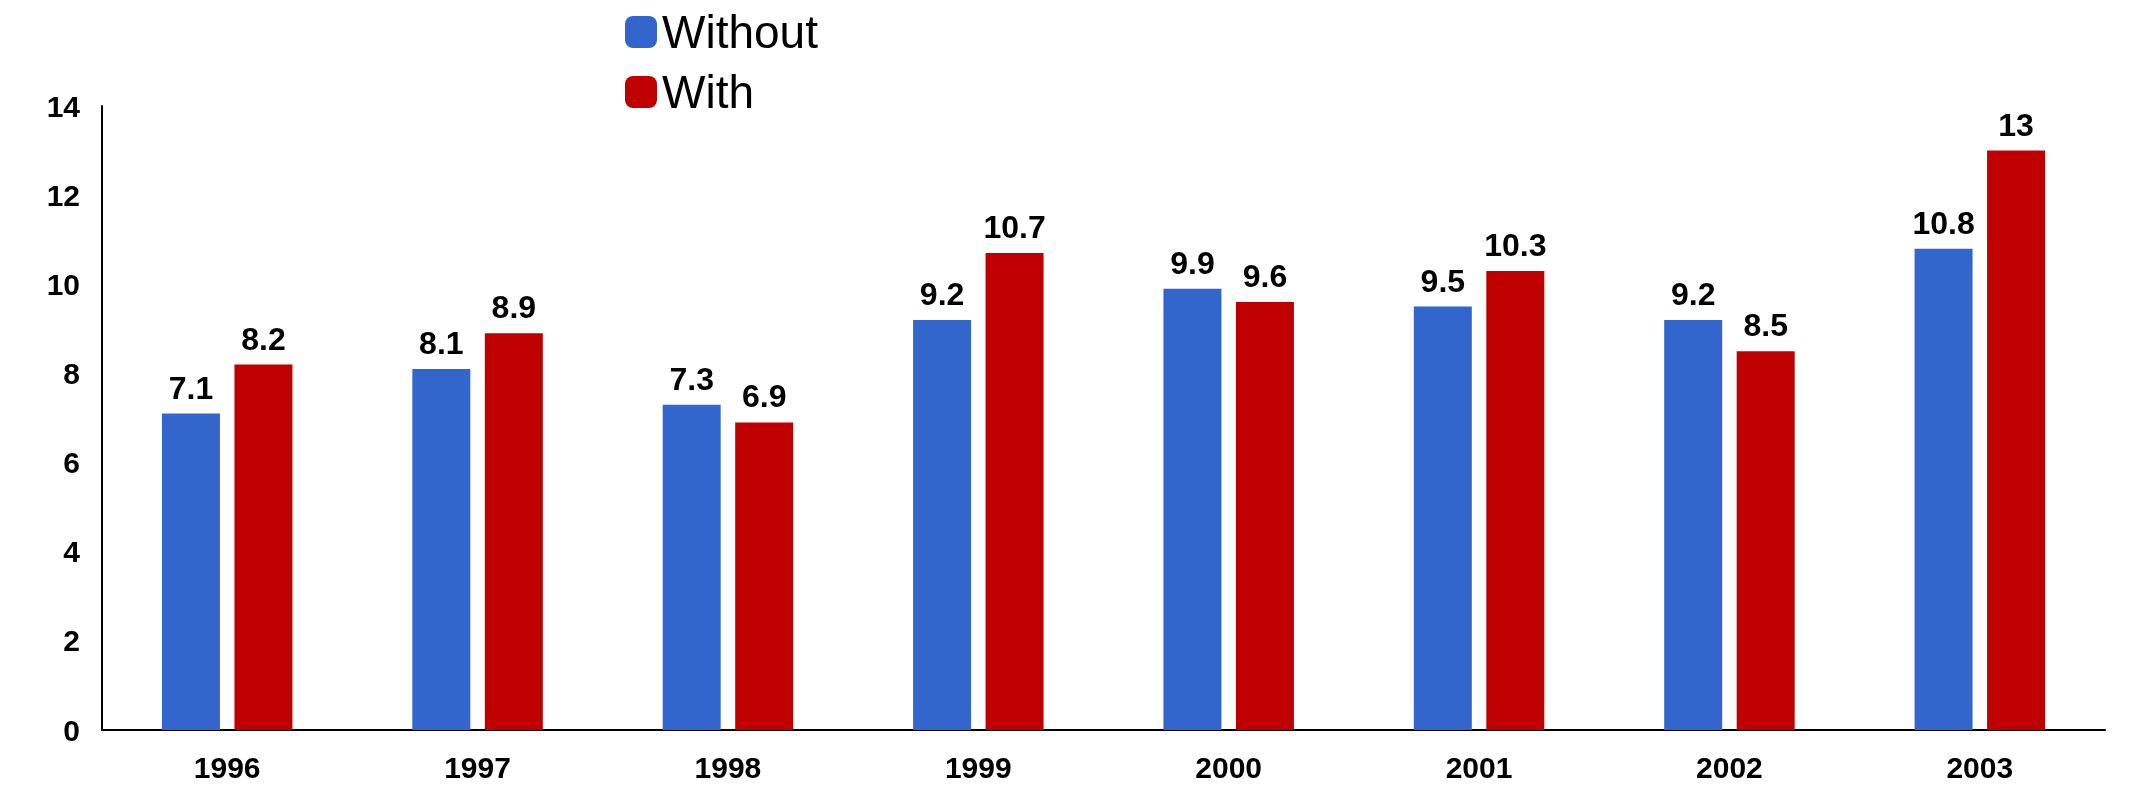  What do you see at coordinates (1980, 767) in the screenshot?
I see `x-tick-label: 2003` at bounding box center [1980, 767].